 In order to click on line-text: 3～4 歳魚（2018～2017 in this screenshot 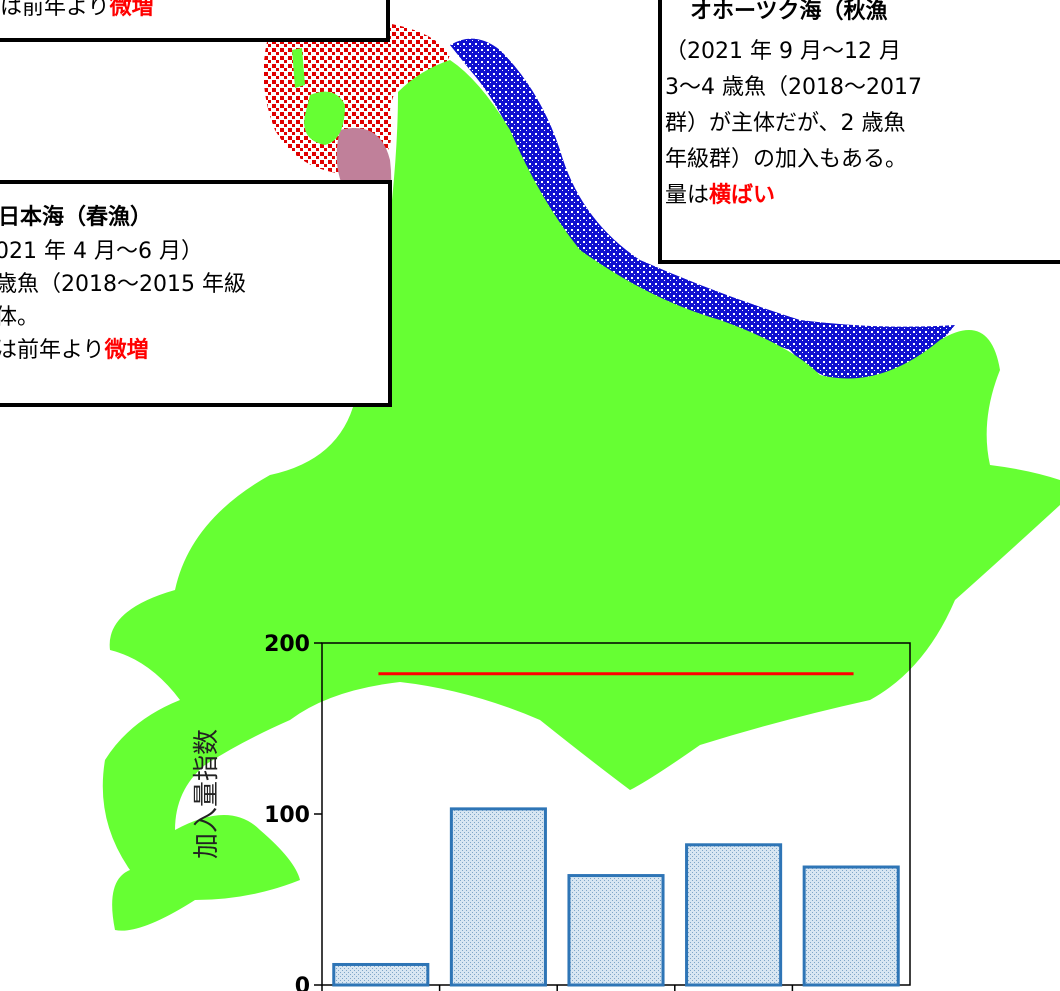, I will do `click(793, 87)`.